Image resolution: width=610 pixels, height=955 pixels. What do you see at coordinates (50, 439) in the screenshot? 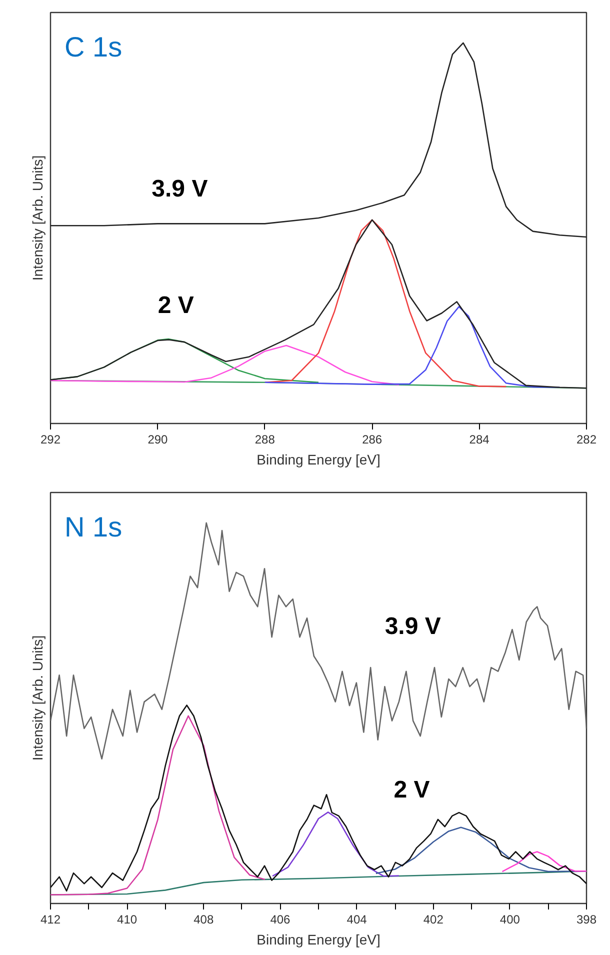
I see `x-tick-label: 292` at bounding box center [50, 439].